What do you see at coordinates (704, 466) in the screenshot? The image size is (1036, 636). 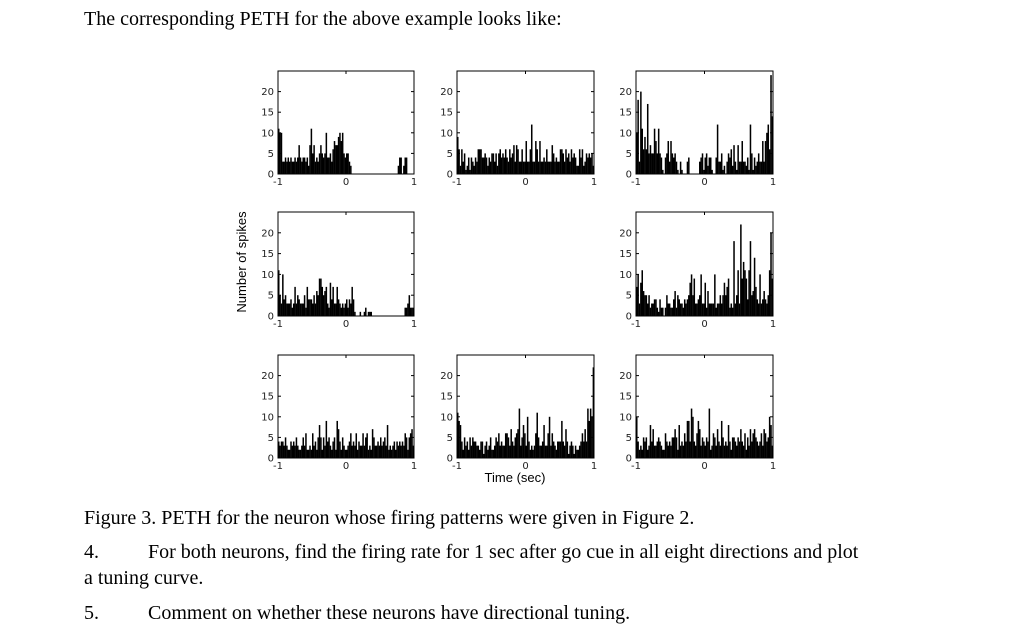 I see `x-tick-label: 0` at bounding box center [704, 466].